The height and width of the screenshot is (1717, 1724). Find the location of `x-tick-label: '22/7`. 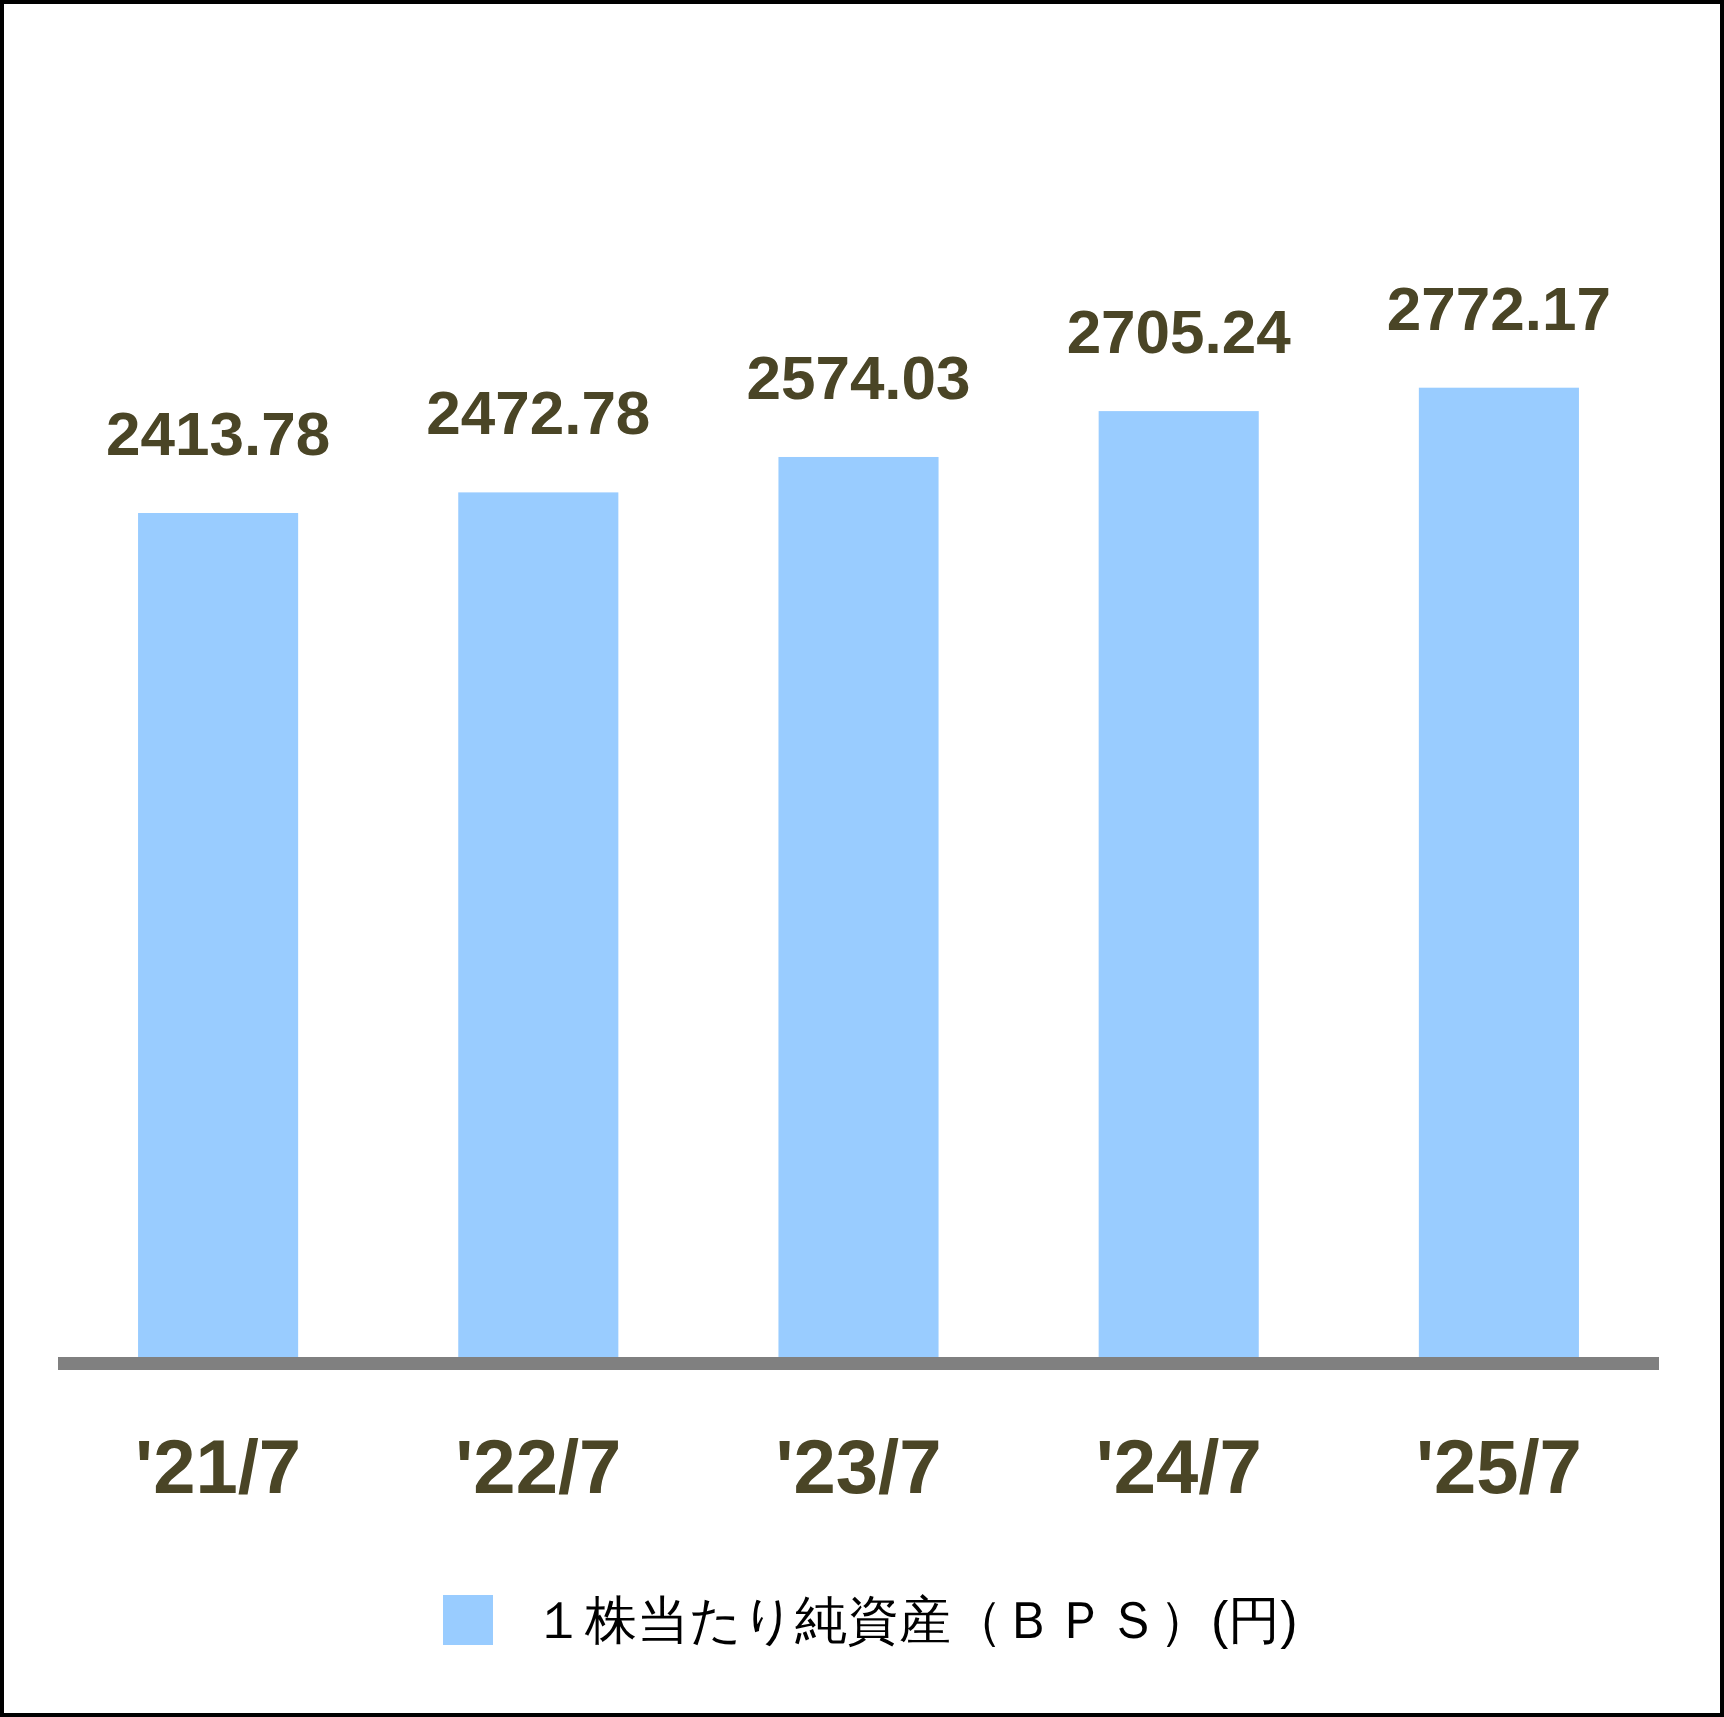

x-tick-label: '22/7 is located at coordinates (538, 1466).